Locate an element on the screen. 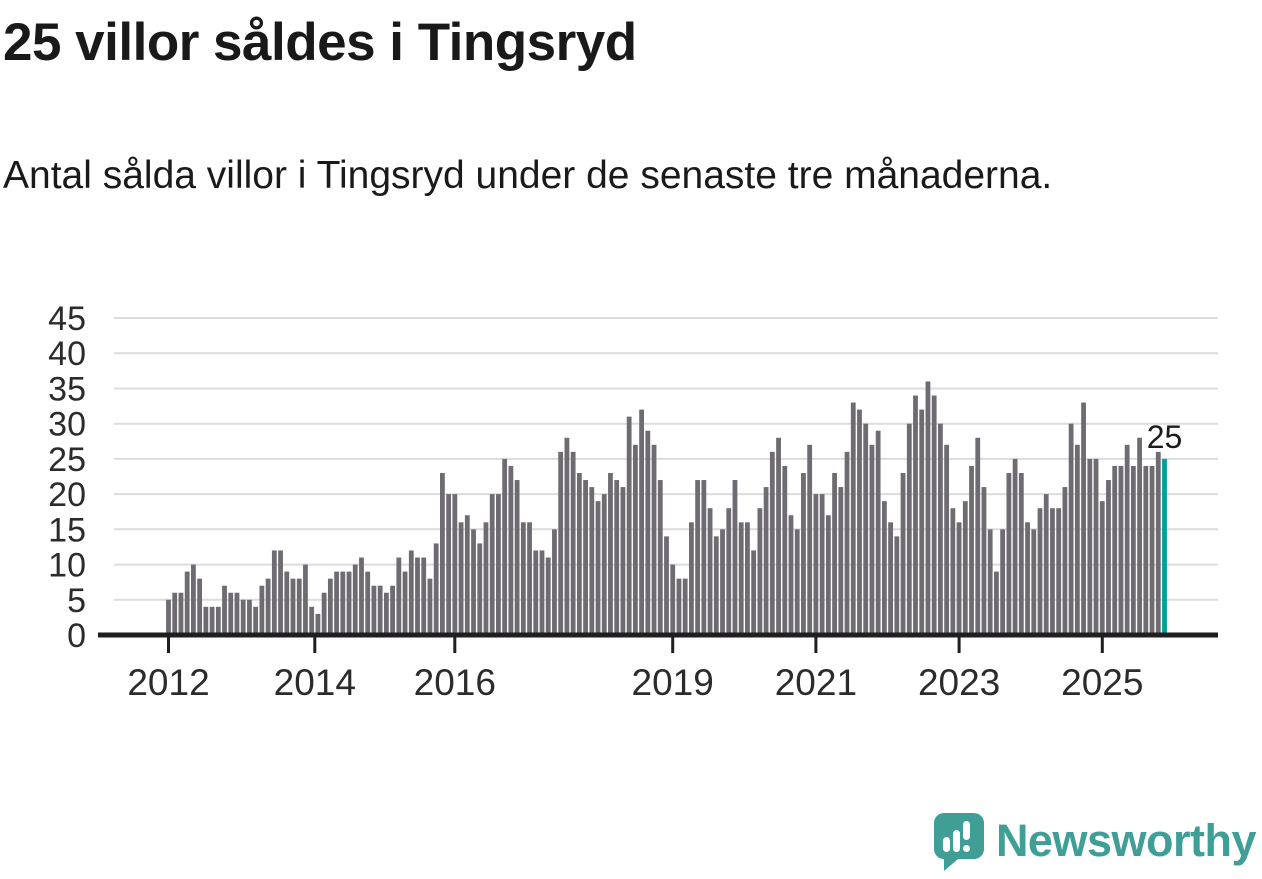 This screenshot has width=1262, height=879. y-axis-tick-label: 35 is located at coordinates (67, 390).